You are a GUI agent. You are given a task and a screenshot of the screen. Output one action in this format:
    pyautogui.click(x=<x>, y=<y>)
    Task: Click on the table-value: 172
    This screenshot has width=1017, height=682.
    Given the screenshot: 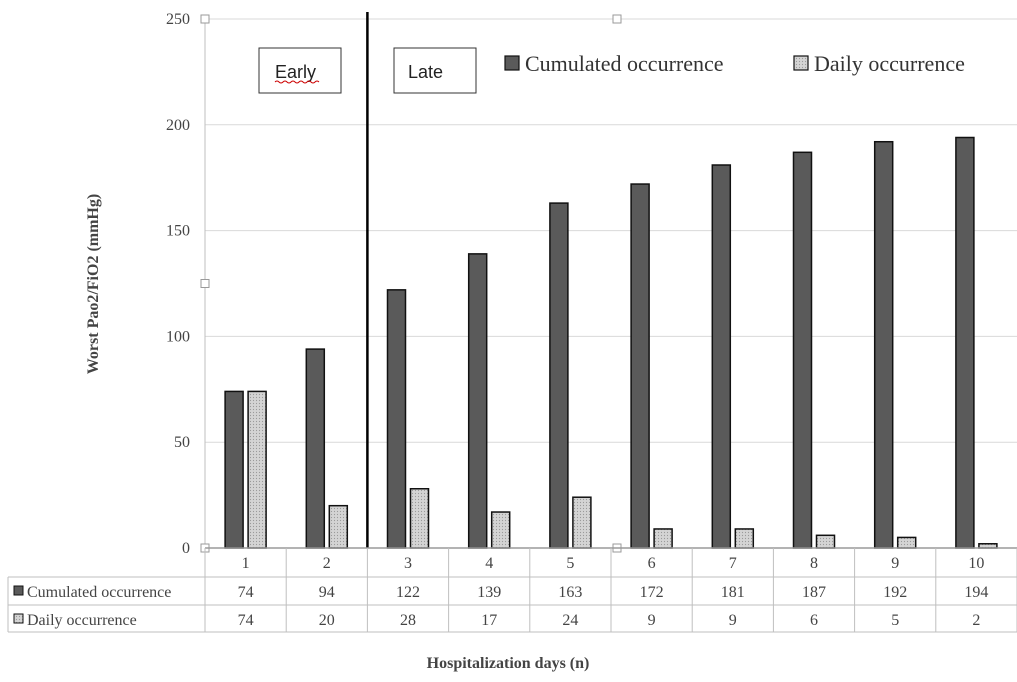 What is the action you would take?
    pyautogui.click(x=652, y=592)
    